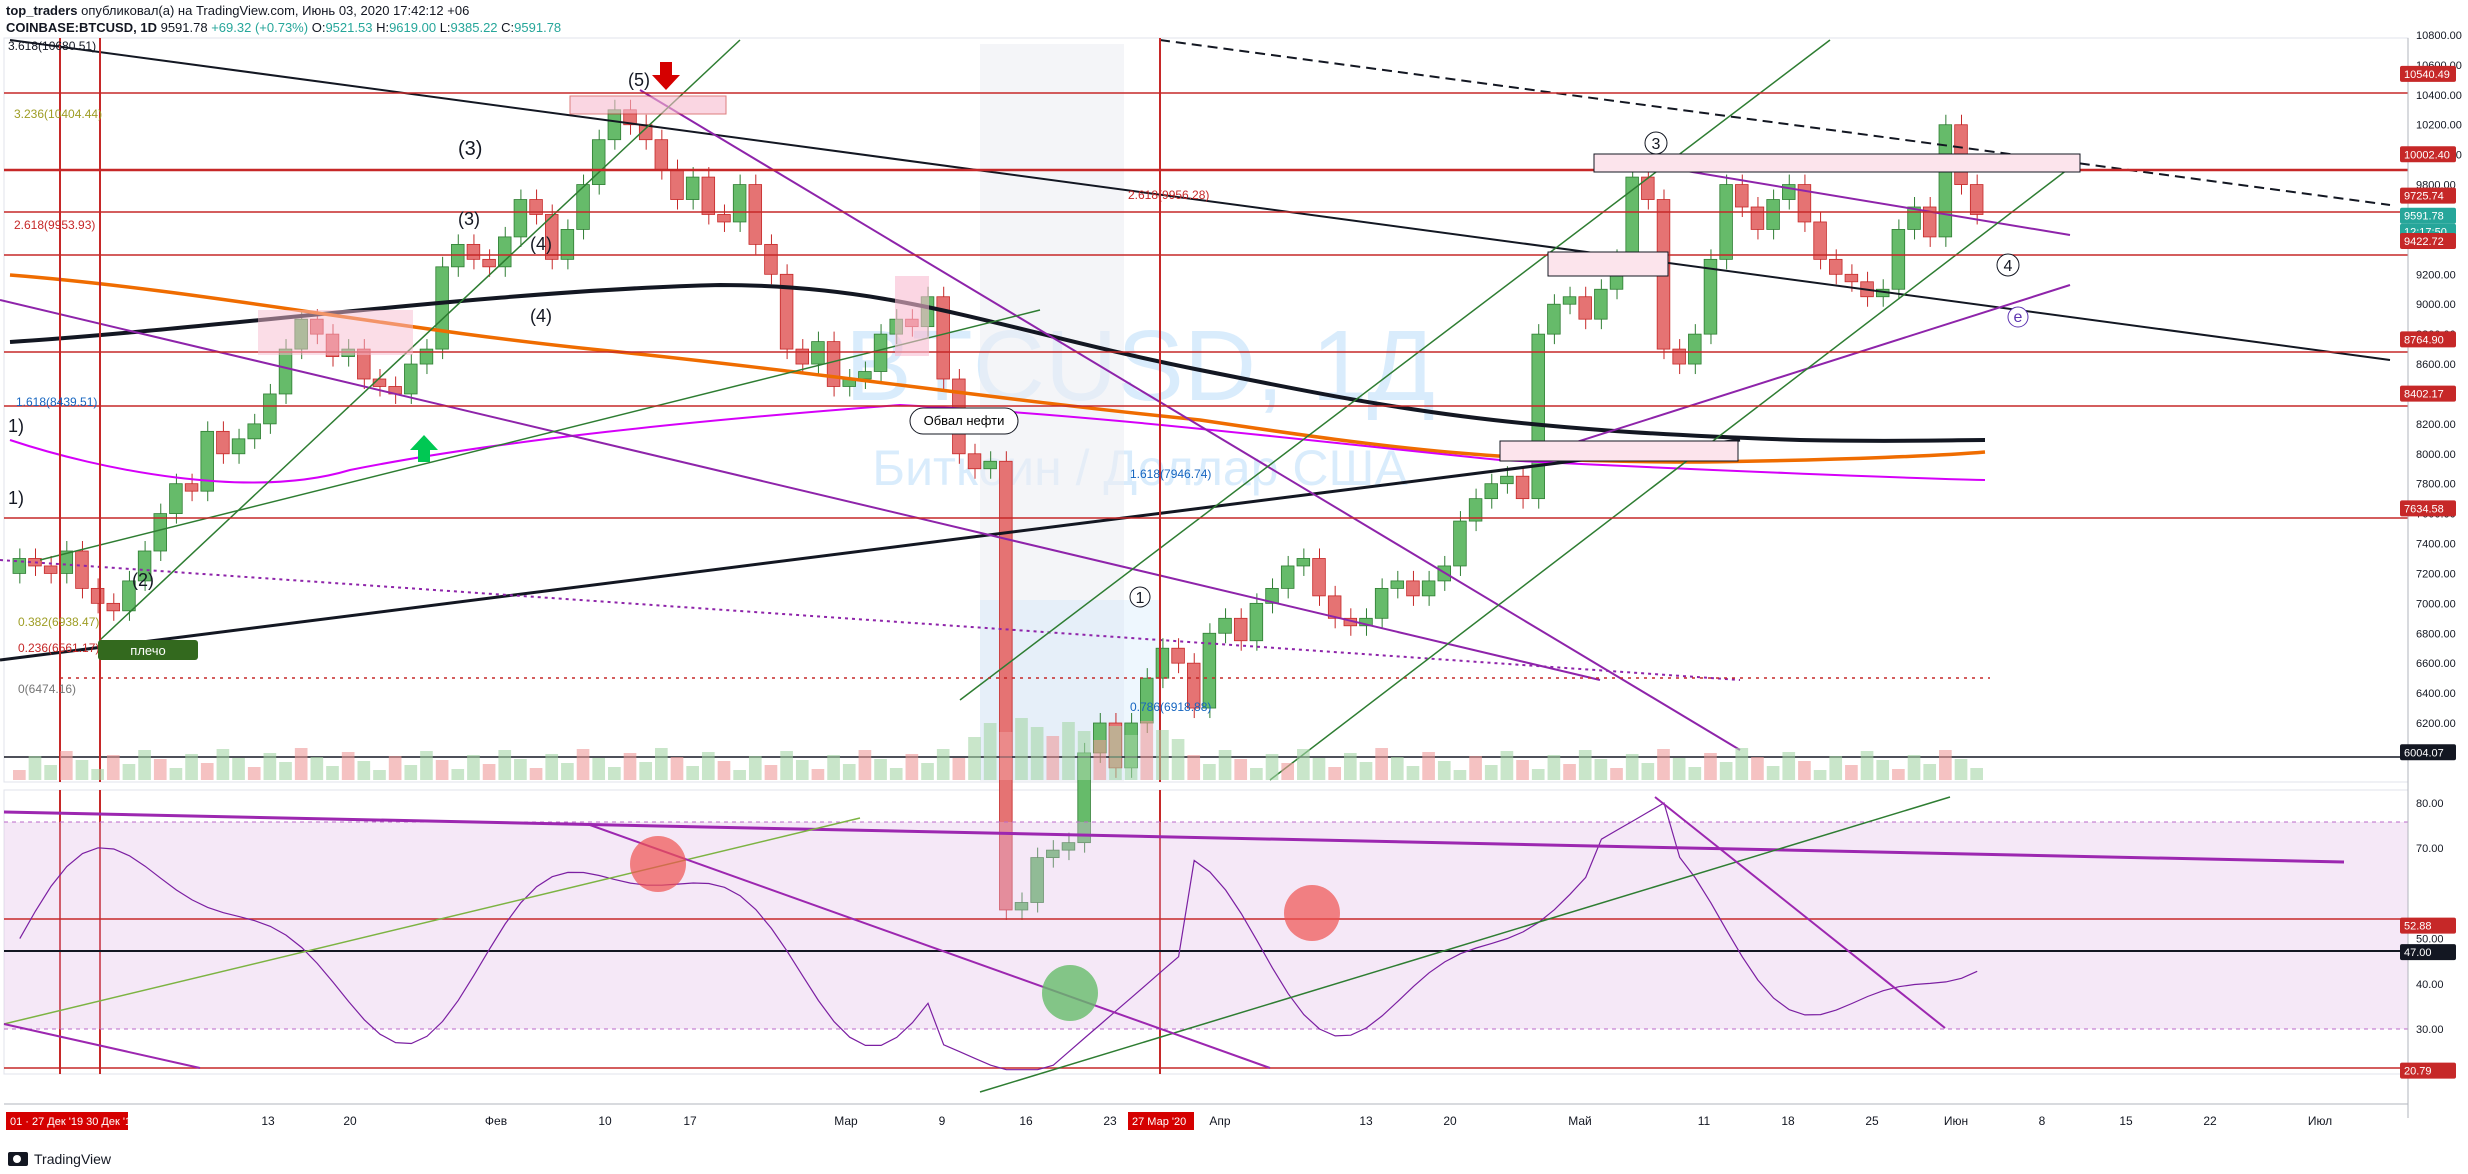  Describe the element at coordinates (469, 219) in the screenshot. I see `wave-3b-label: (3)` at that location.